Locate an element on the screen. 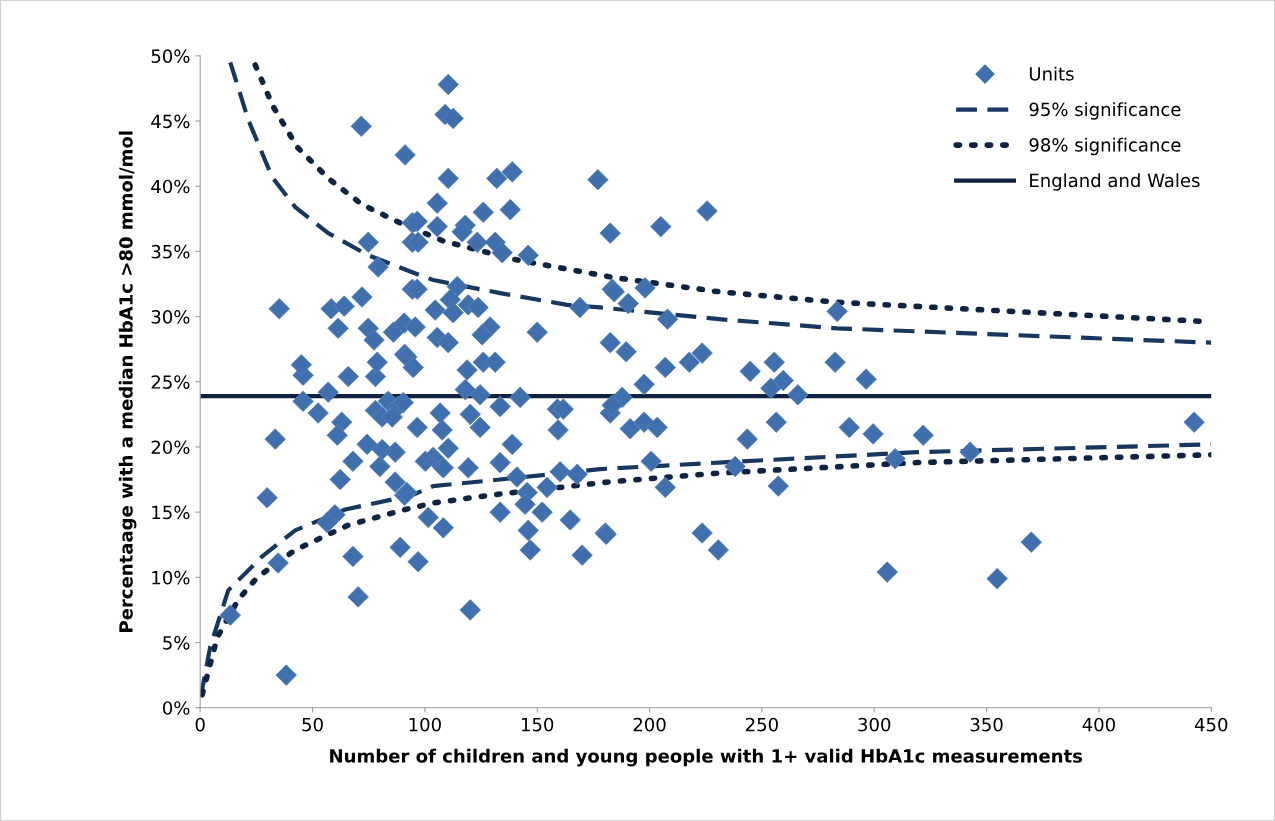 The height and width of the screenshot is (821, 1275). y-tick-label: 30% is located at coordinates (170, 317).